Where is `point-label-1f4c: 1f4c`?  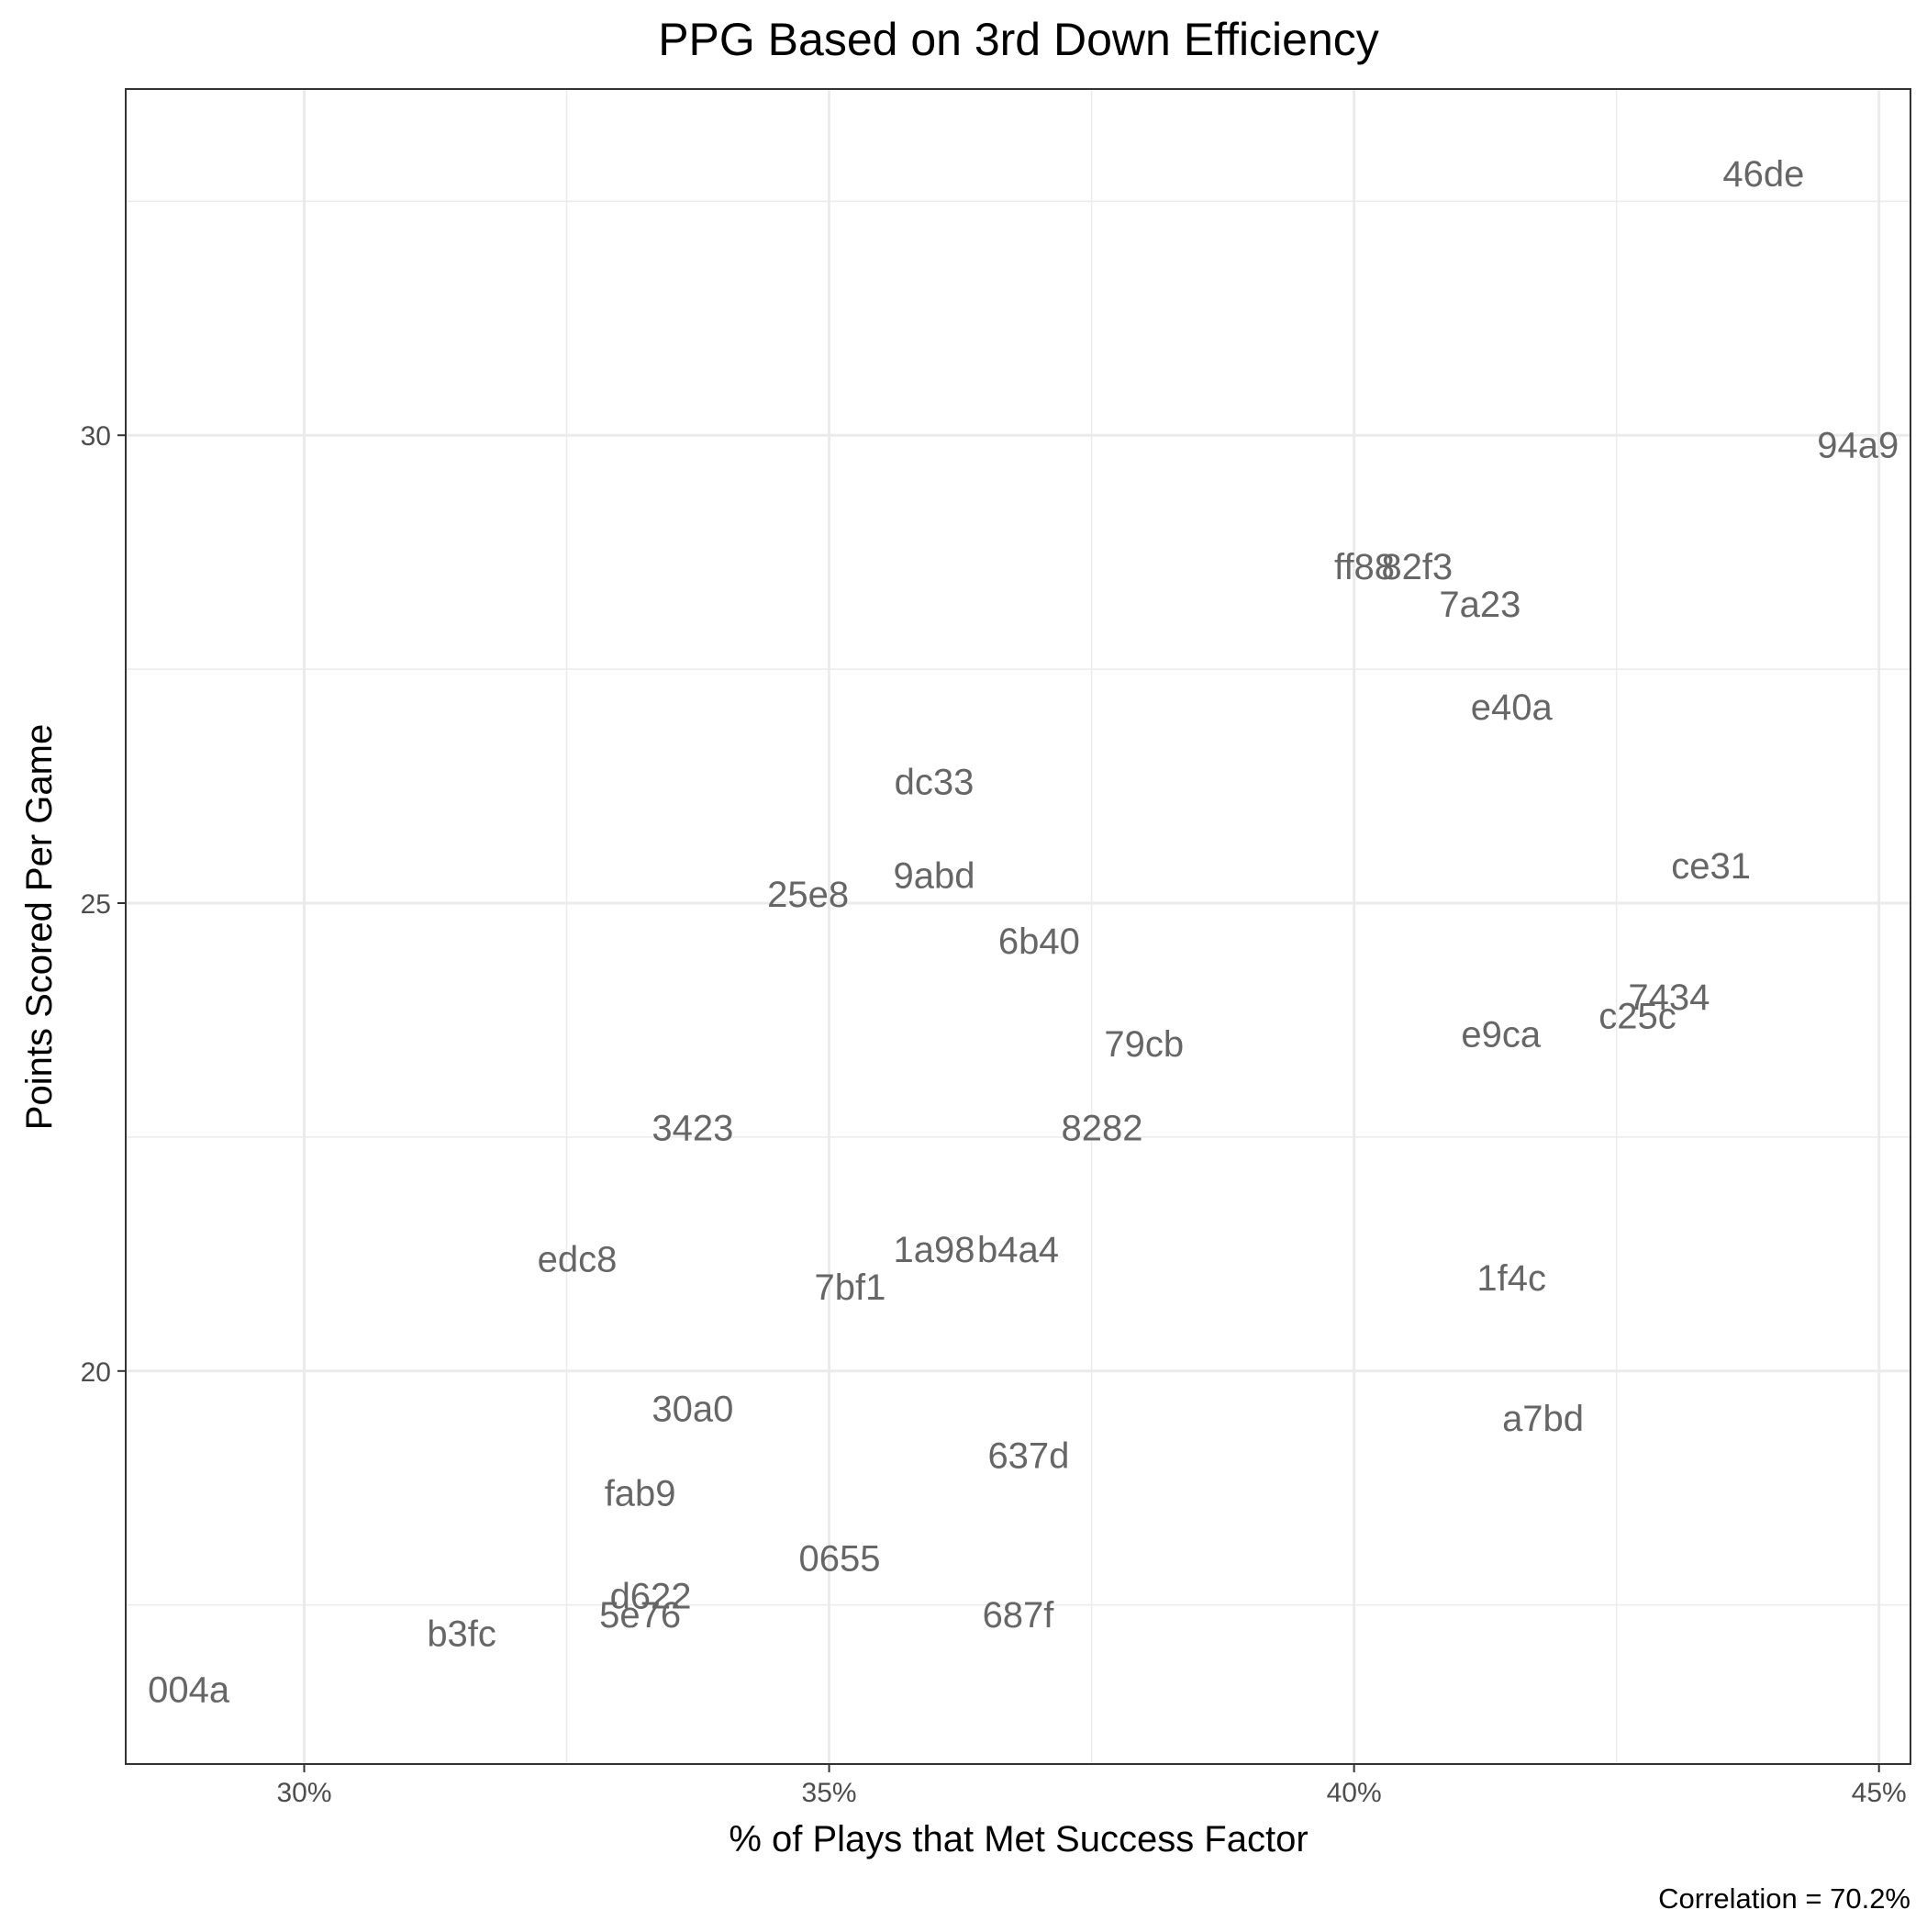 point-label-1f4c: 1f4c is located at coordinates (1511, 1278).